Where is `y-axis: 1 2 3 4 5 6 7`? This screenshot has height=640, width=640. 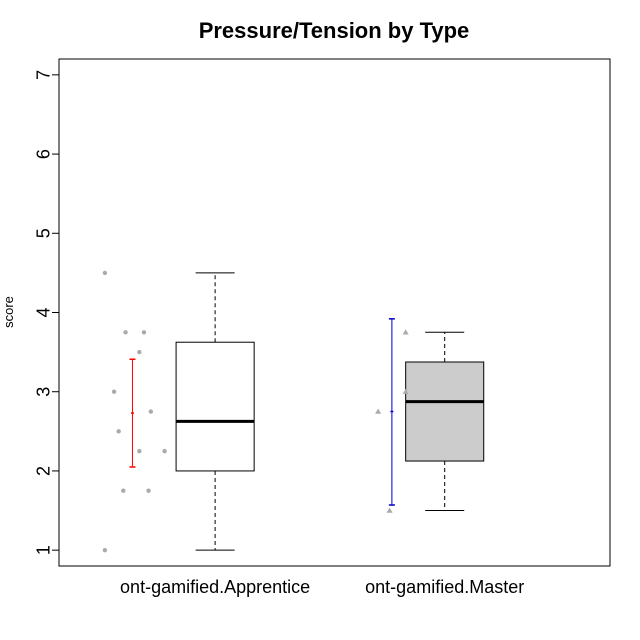
y-axis: 1 2 3 4 5 6 7 is located at coordinates (46, 312).